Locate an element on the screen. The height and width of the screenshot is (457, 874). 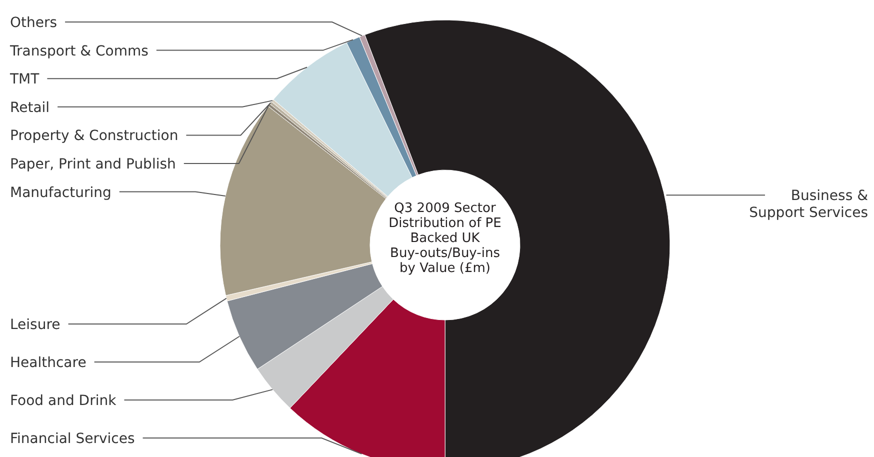
slice-label: Property & Construction is located at coordinates (94, 136).